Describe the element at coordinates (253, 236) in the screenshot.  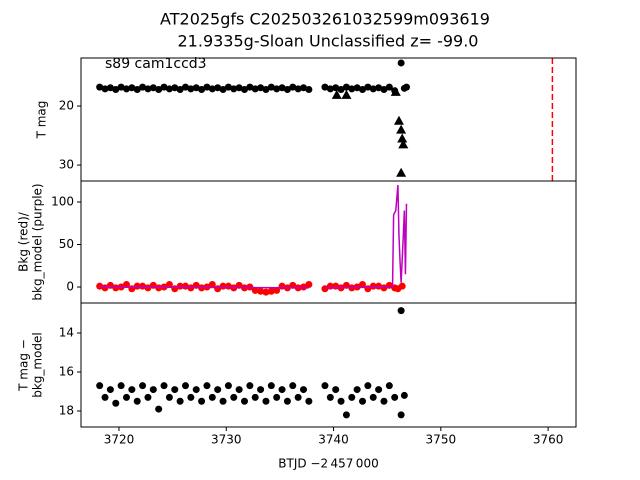
I see `line` at that location.